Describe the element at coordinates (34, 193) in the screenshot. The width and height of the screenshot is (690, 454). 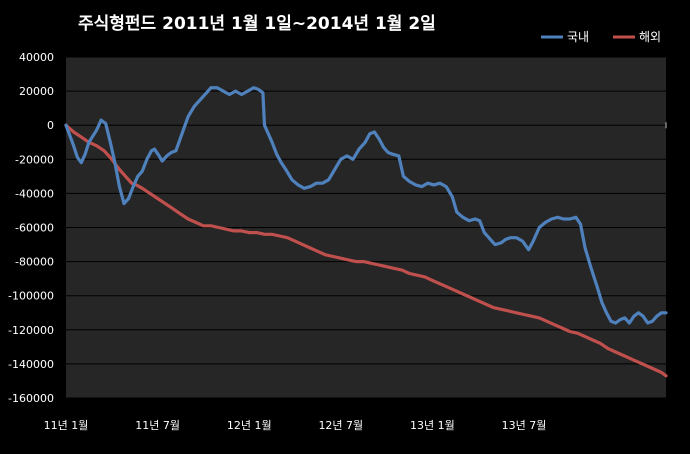
I see `y-tick-label: -40000` at that location.